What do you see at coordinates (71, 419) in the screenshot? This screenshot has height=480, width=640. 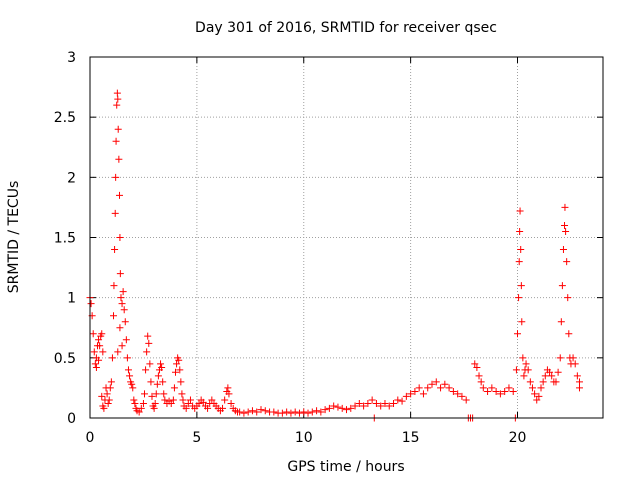 I see `y-tick-label: 0` at bounding box center [71, 419].